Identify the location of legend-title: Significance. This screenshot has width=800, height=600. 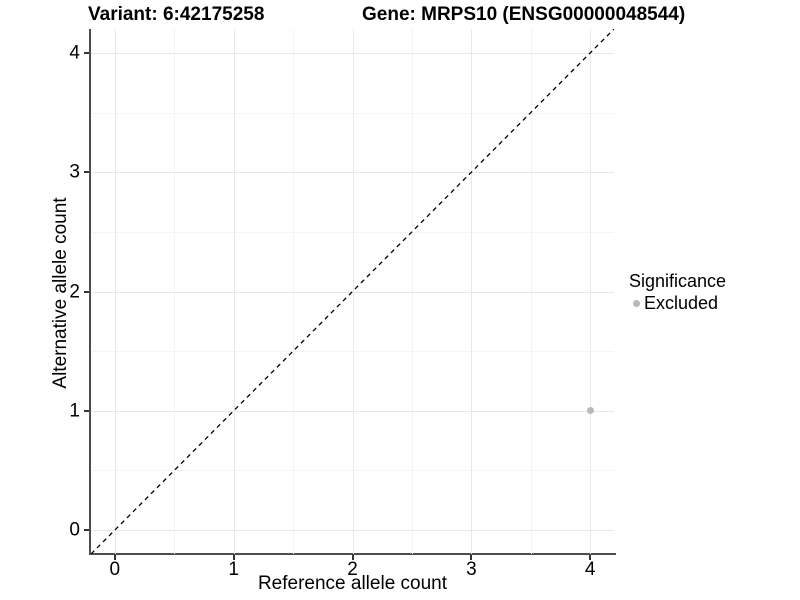
(678, 281).